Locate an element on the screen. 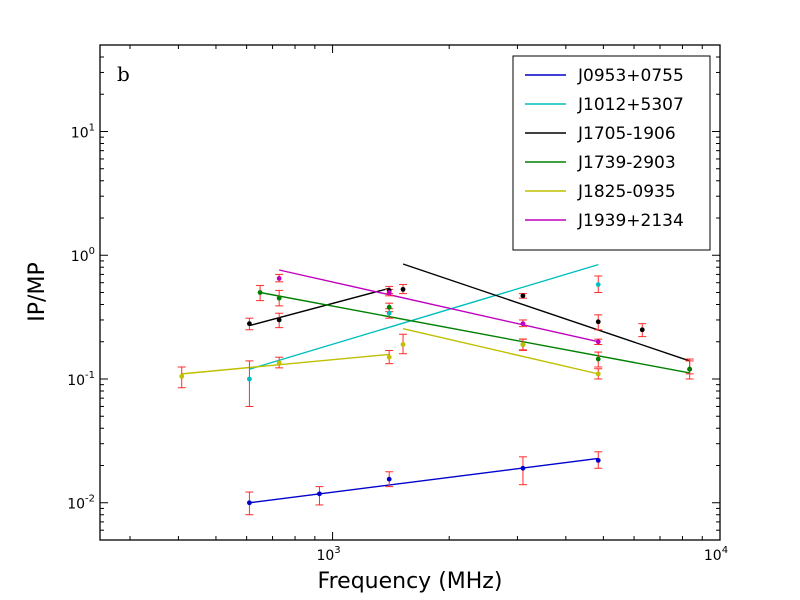 This screenshot has width=800, height=600. y-tick-label: 10⁰ is located at coordinates (83, 255).